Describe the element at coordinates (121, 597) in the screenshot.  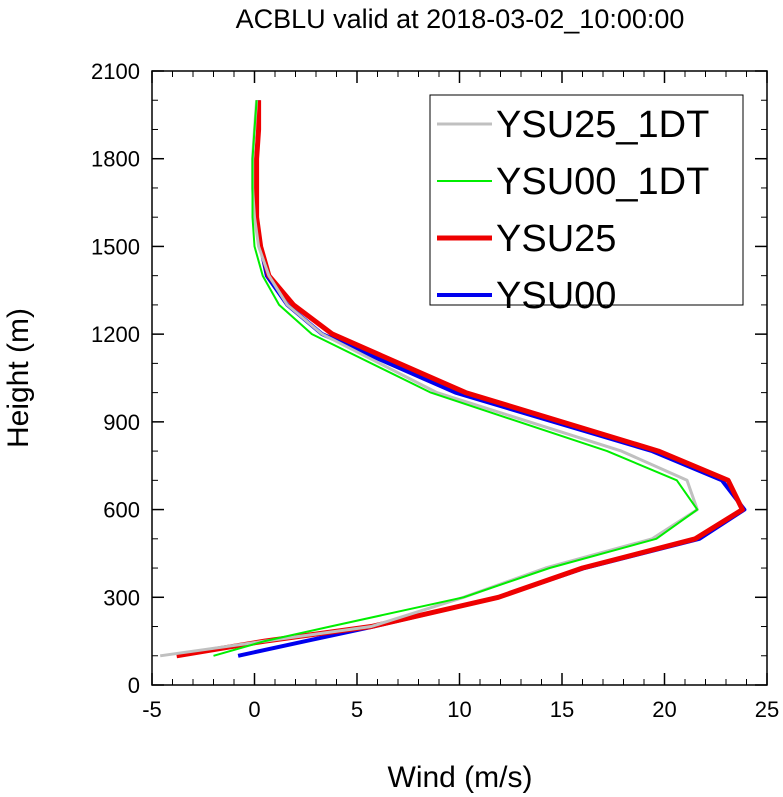
I see `y-tick-label: 300` at that location.